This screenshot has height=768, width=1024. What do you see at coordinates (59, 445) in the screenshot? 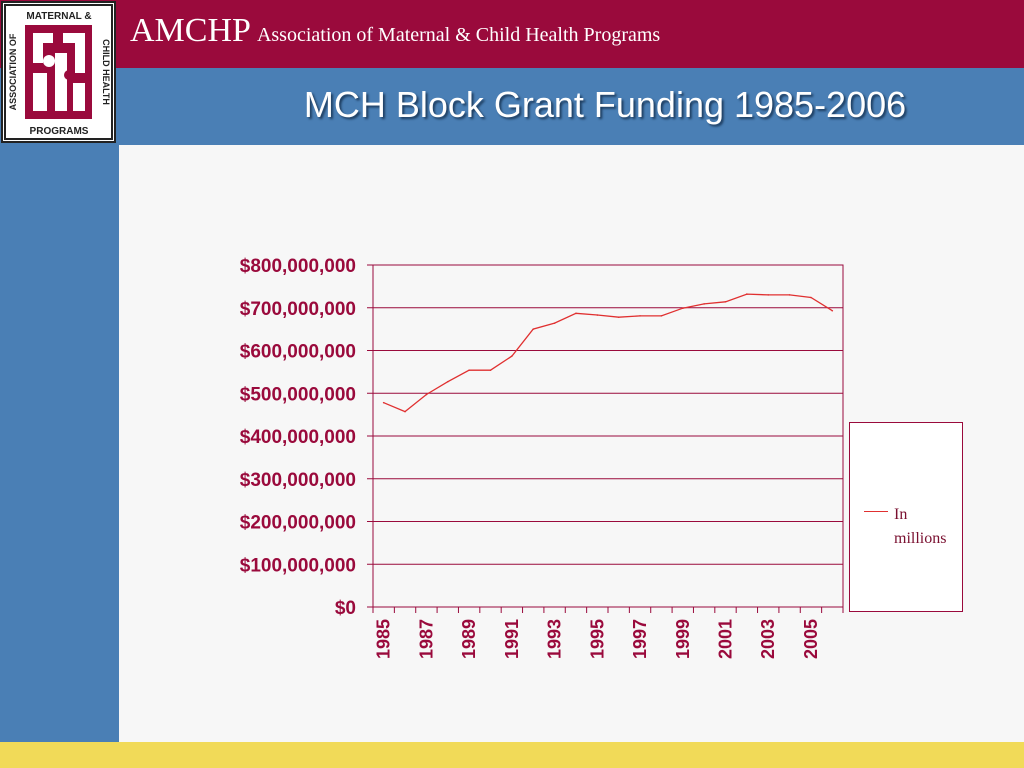
I see `left-sidebar-stripe` at bounding box center [59, 445].